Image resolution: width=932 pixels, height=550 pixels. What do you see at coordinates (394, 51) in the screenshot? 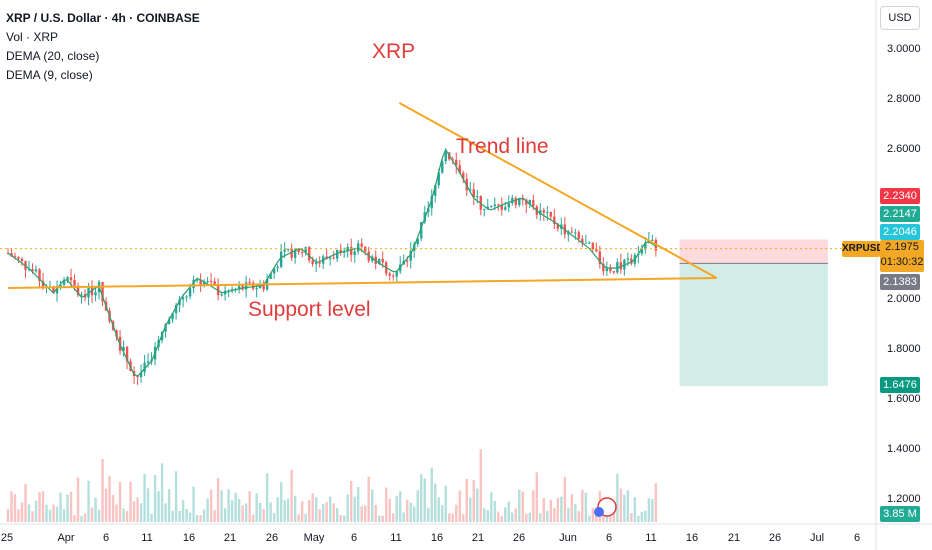
I see `annotation-xrp: XRP` at bounding box center [394, 51].